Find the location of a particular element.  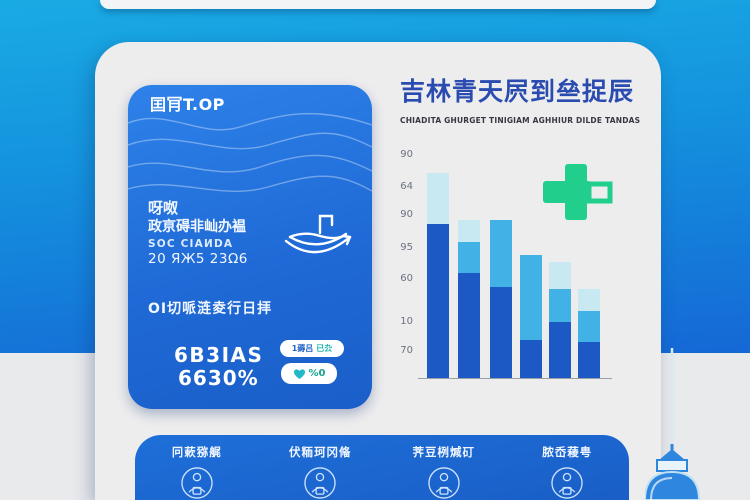

footer-item: 脓岙薐甹 is located at coordinates (568, 472).